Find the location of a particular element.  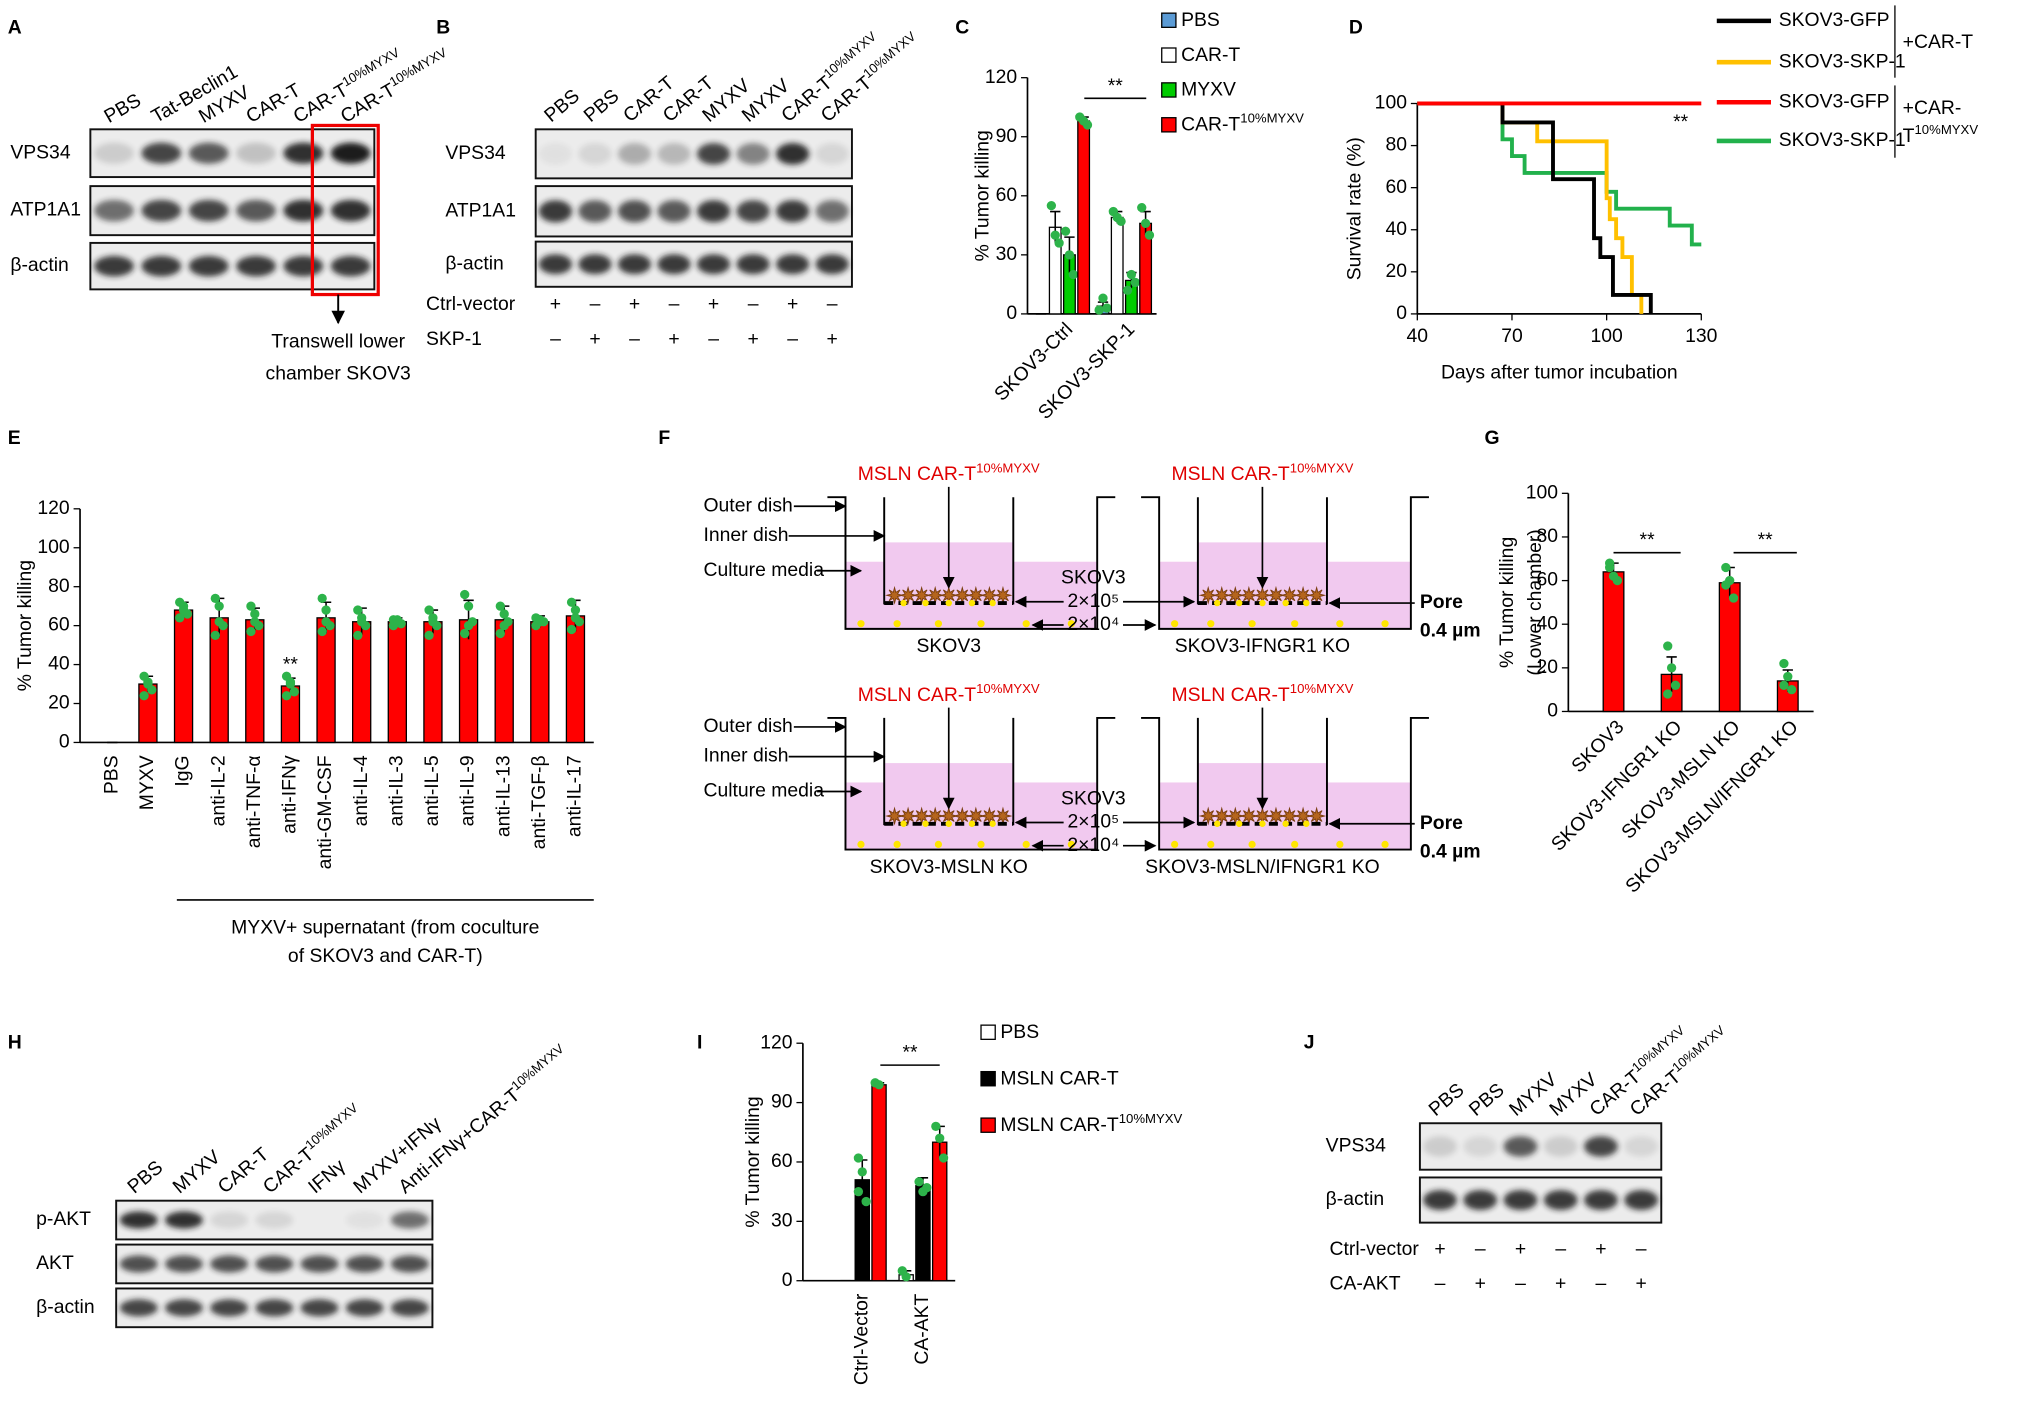

cart-label: MSLN CAR-T10%MYXV is located at coordinates (949, 473).